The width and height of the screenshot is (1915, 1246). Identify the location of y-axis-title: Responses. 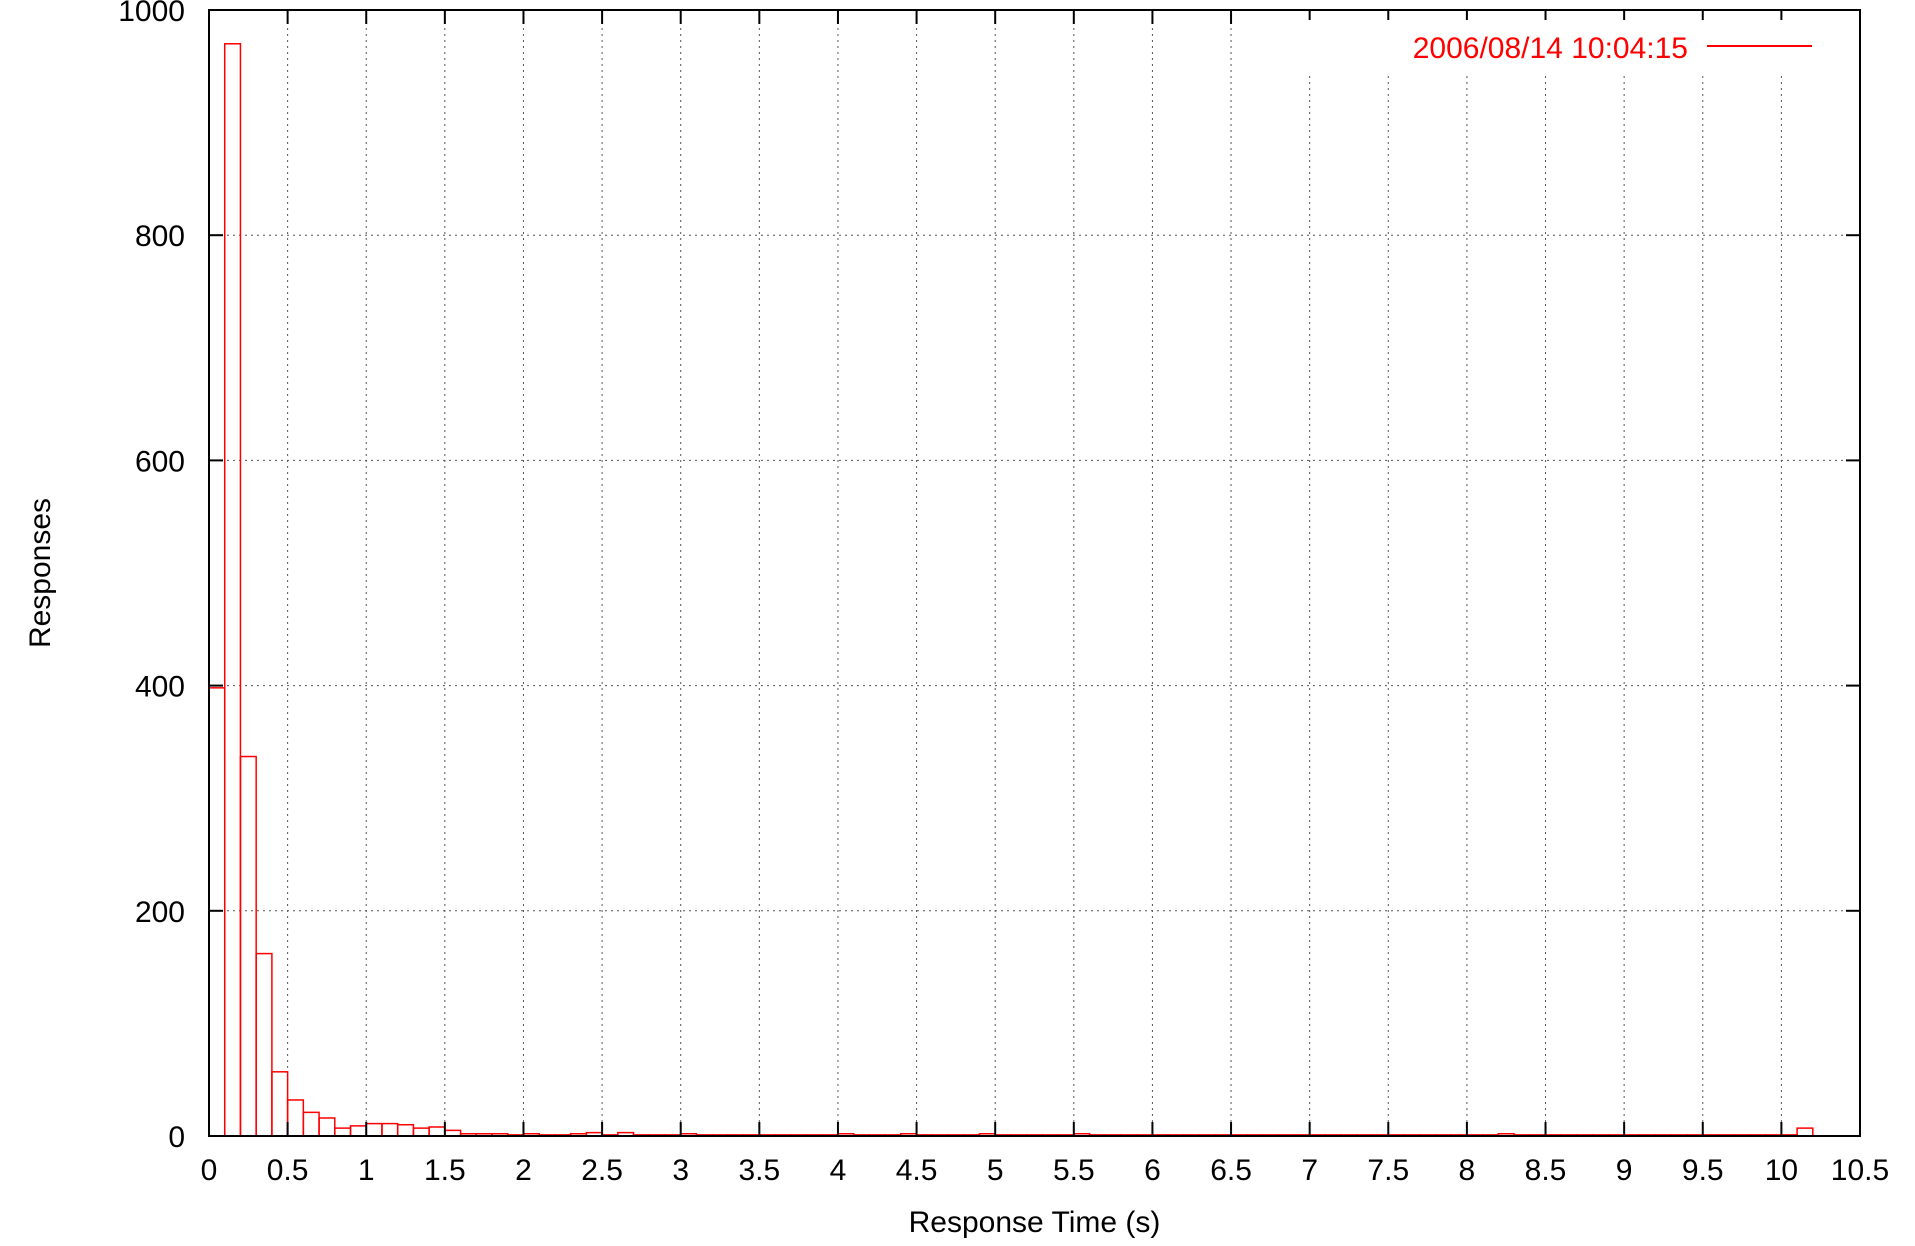
(40, 573).